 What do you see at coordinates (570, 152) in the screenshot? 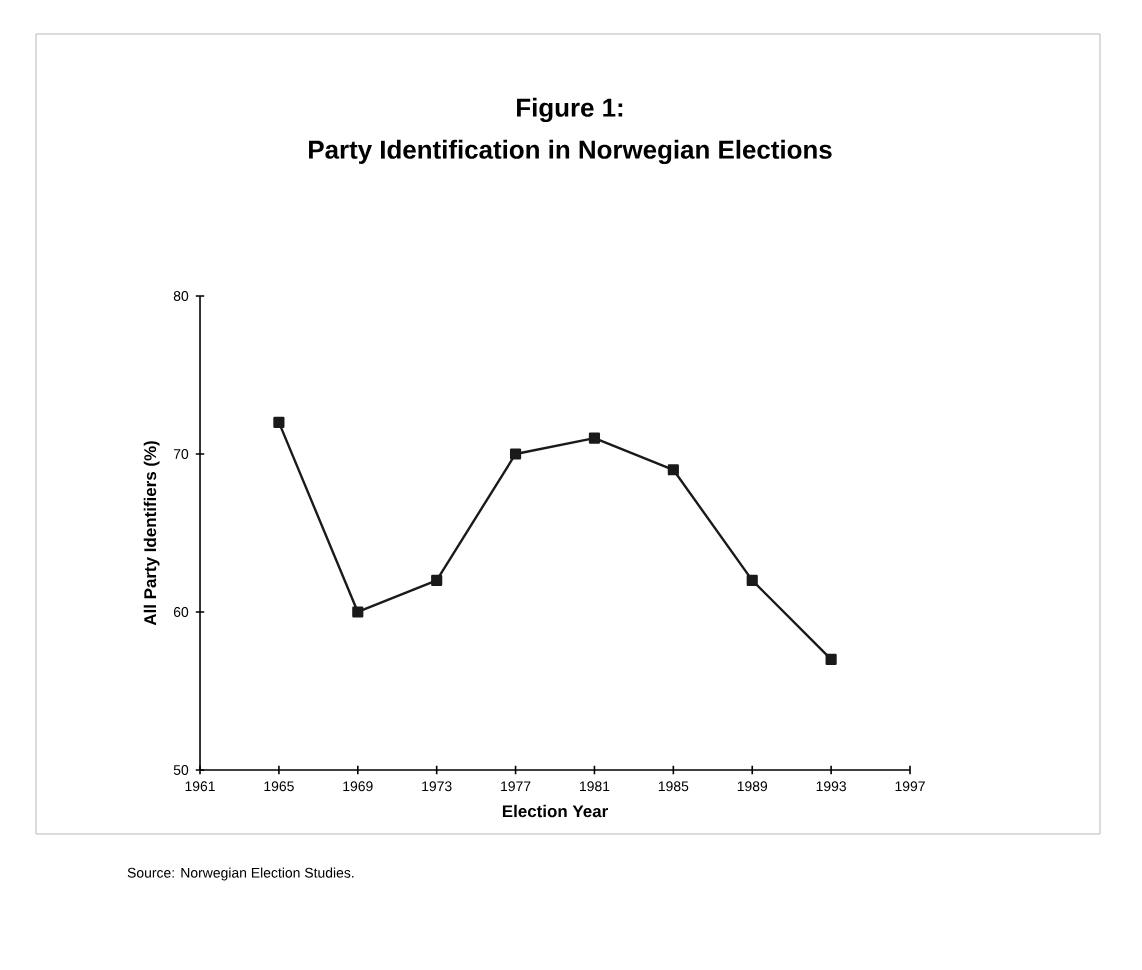
I see `chart-subtitle: Party Identification in Norwegian Elections` at bounding box center [570, 152].